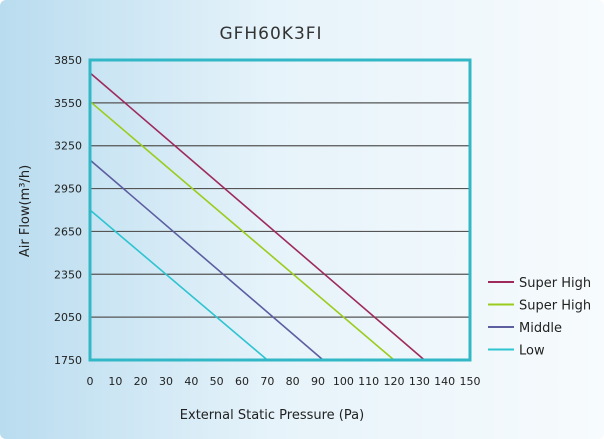 The image size is (604, 439). I want to click on x-tick-label-150: 150, so click(470, 381).